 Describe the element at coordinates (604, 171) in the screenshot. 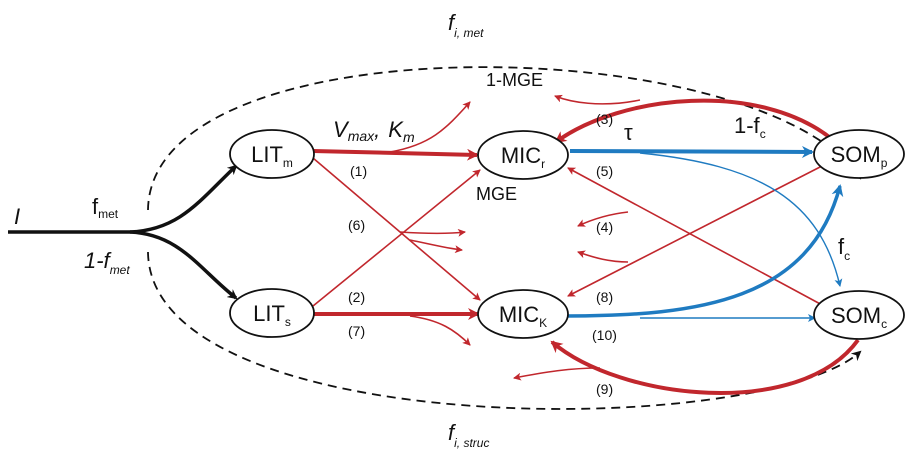

I see `flow-label-5: (5)` at that location.